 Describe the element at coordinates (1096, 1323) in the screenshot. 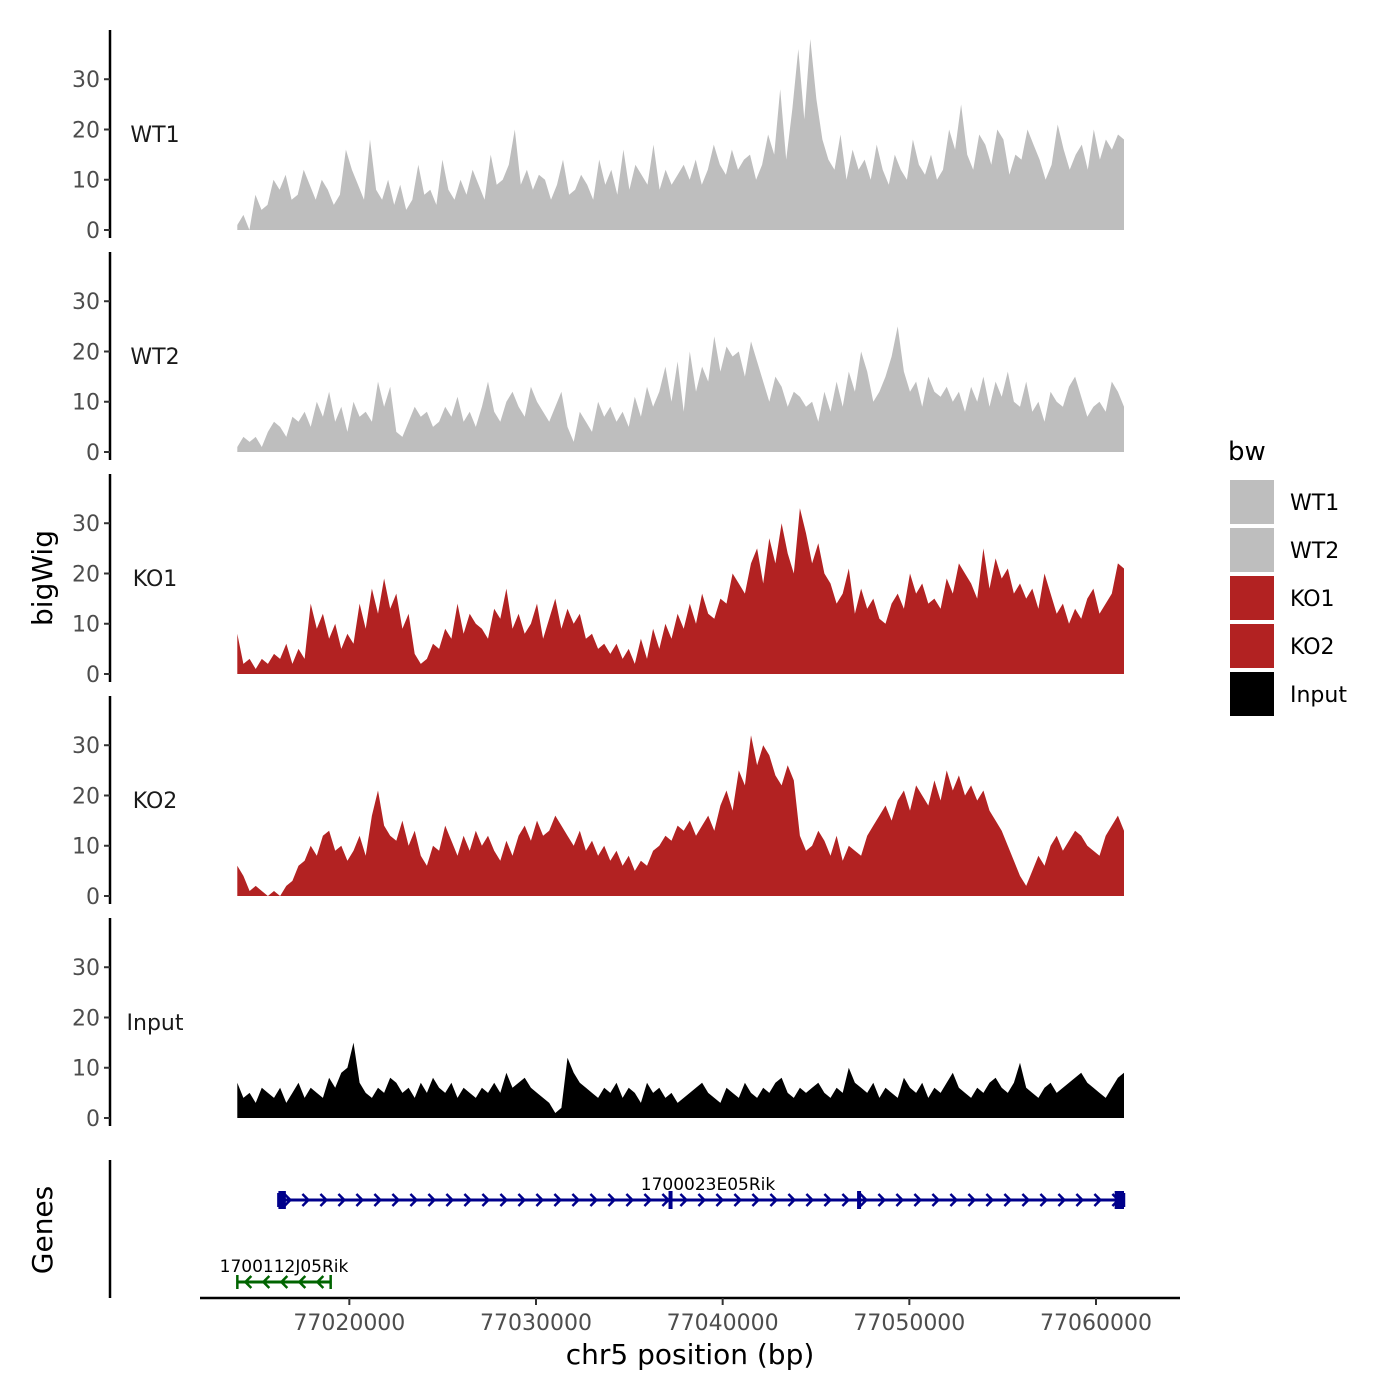

I see `x-tick-label: 77060000` at that location.